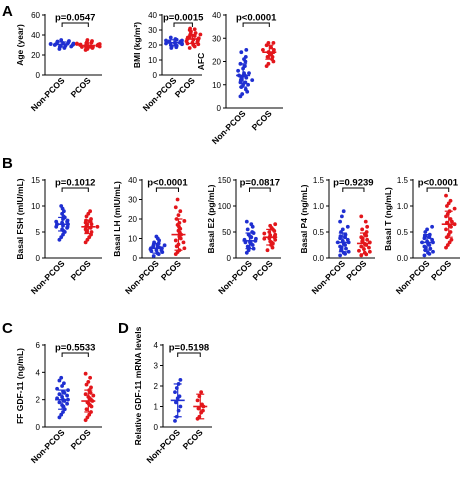  Describe the element at coordinates (304, 218) in the screenshot. I see `y-axis-title: Basal P4 (ng/mL)` at that location.